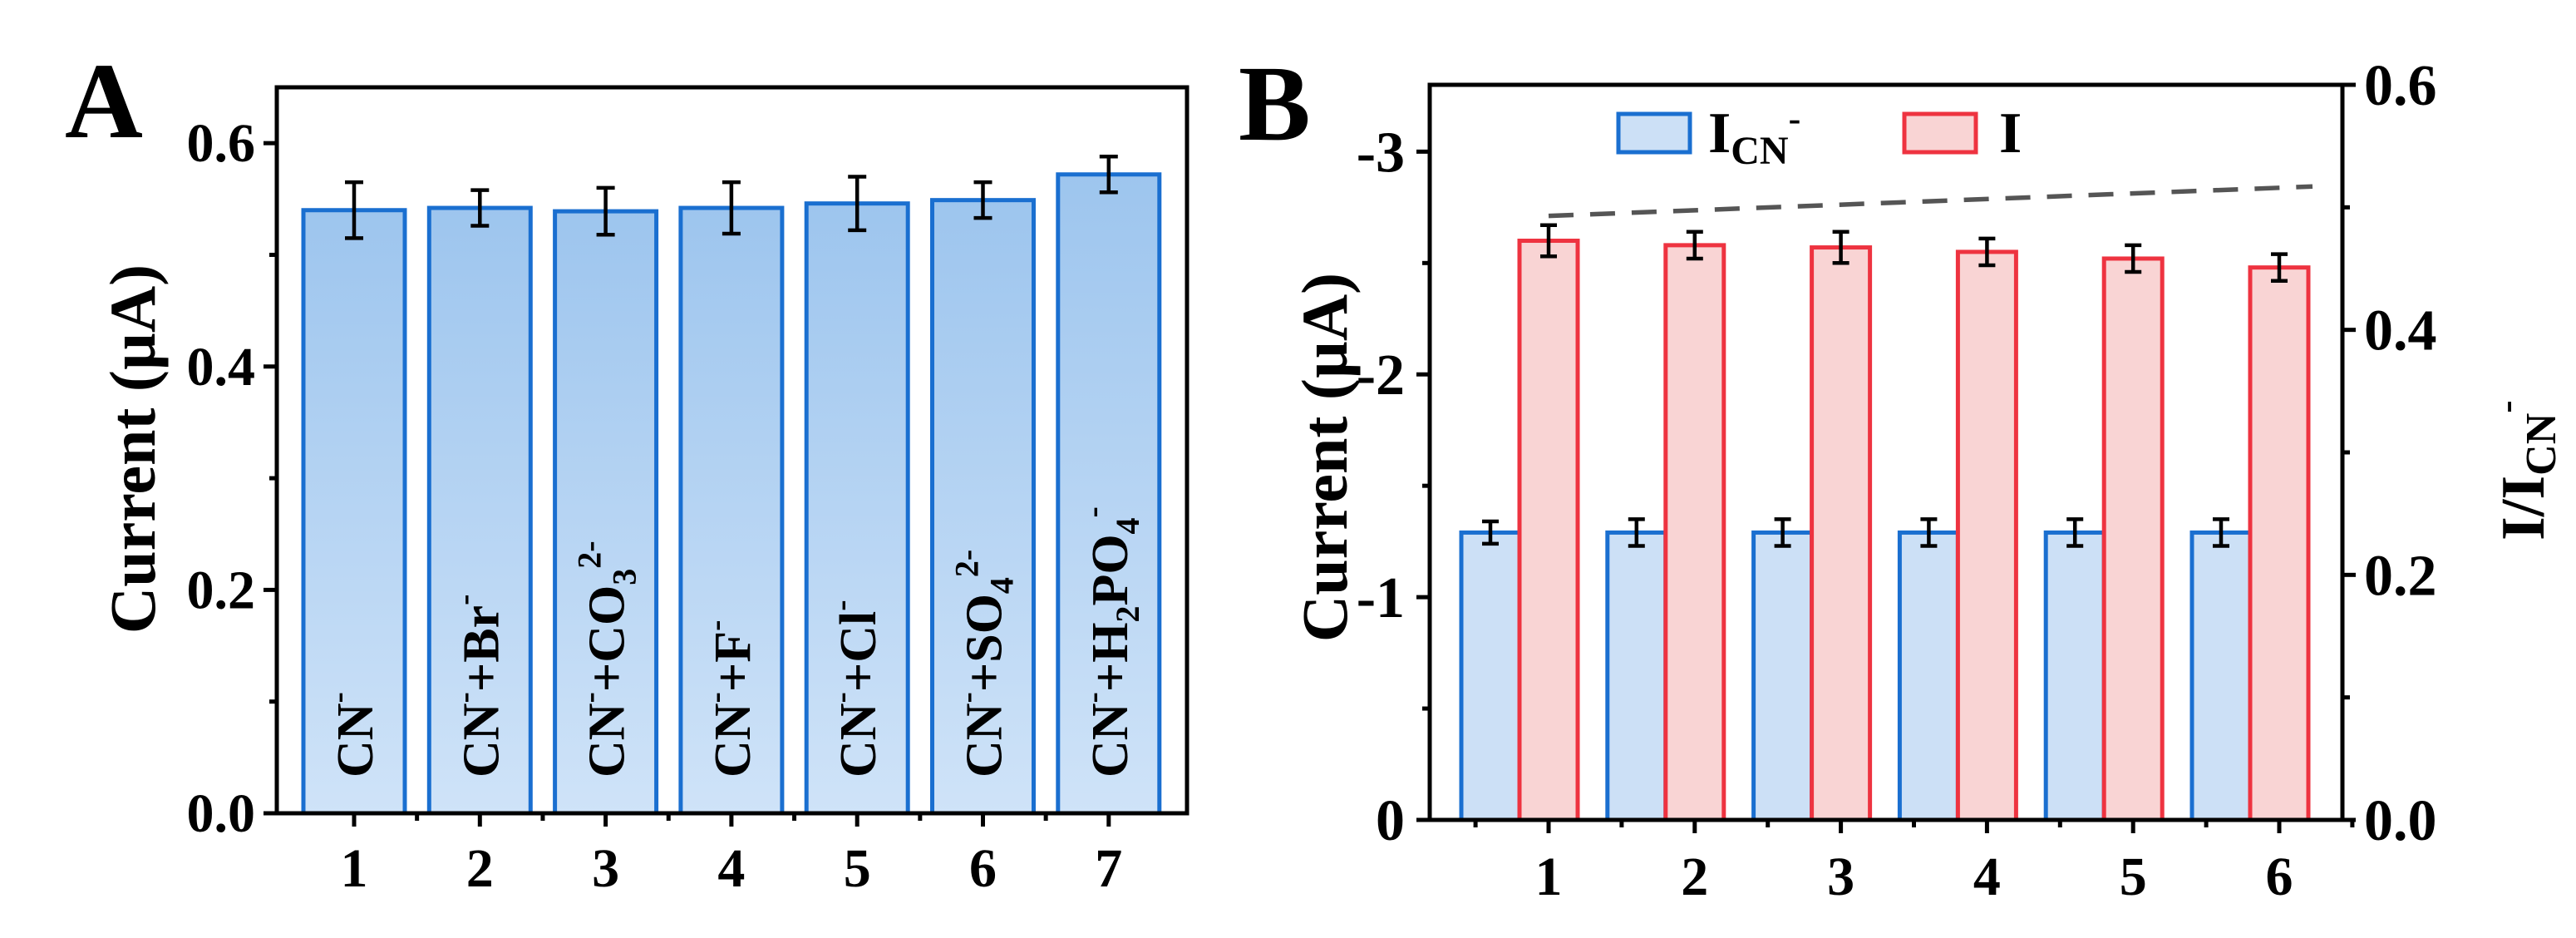 This screenshot has width=2576, height=938. Describe the element at coordinates (983, 868) in the screenshot. I see `panel-a-x-tick-label-6: 6` at that location.